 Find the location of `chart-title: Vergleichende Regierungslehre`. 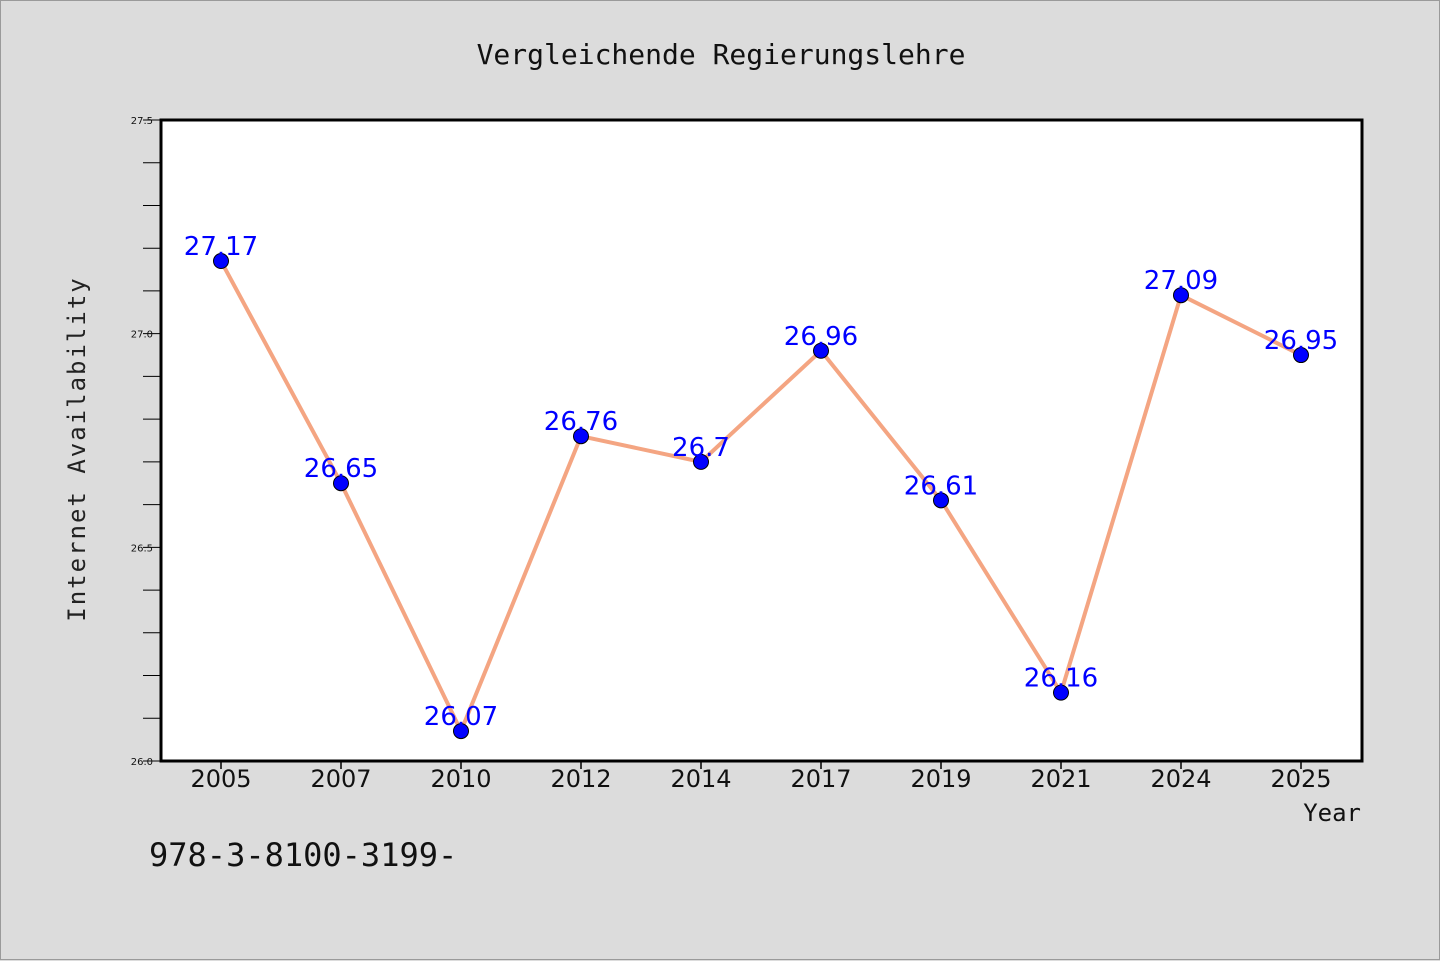

chart-title: Vergleichende Regierungslehre is located at coordinates (721, 54).